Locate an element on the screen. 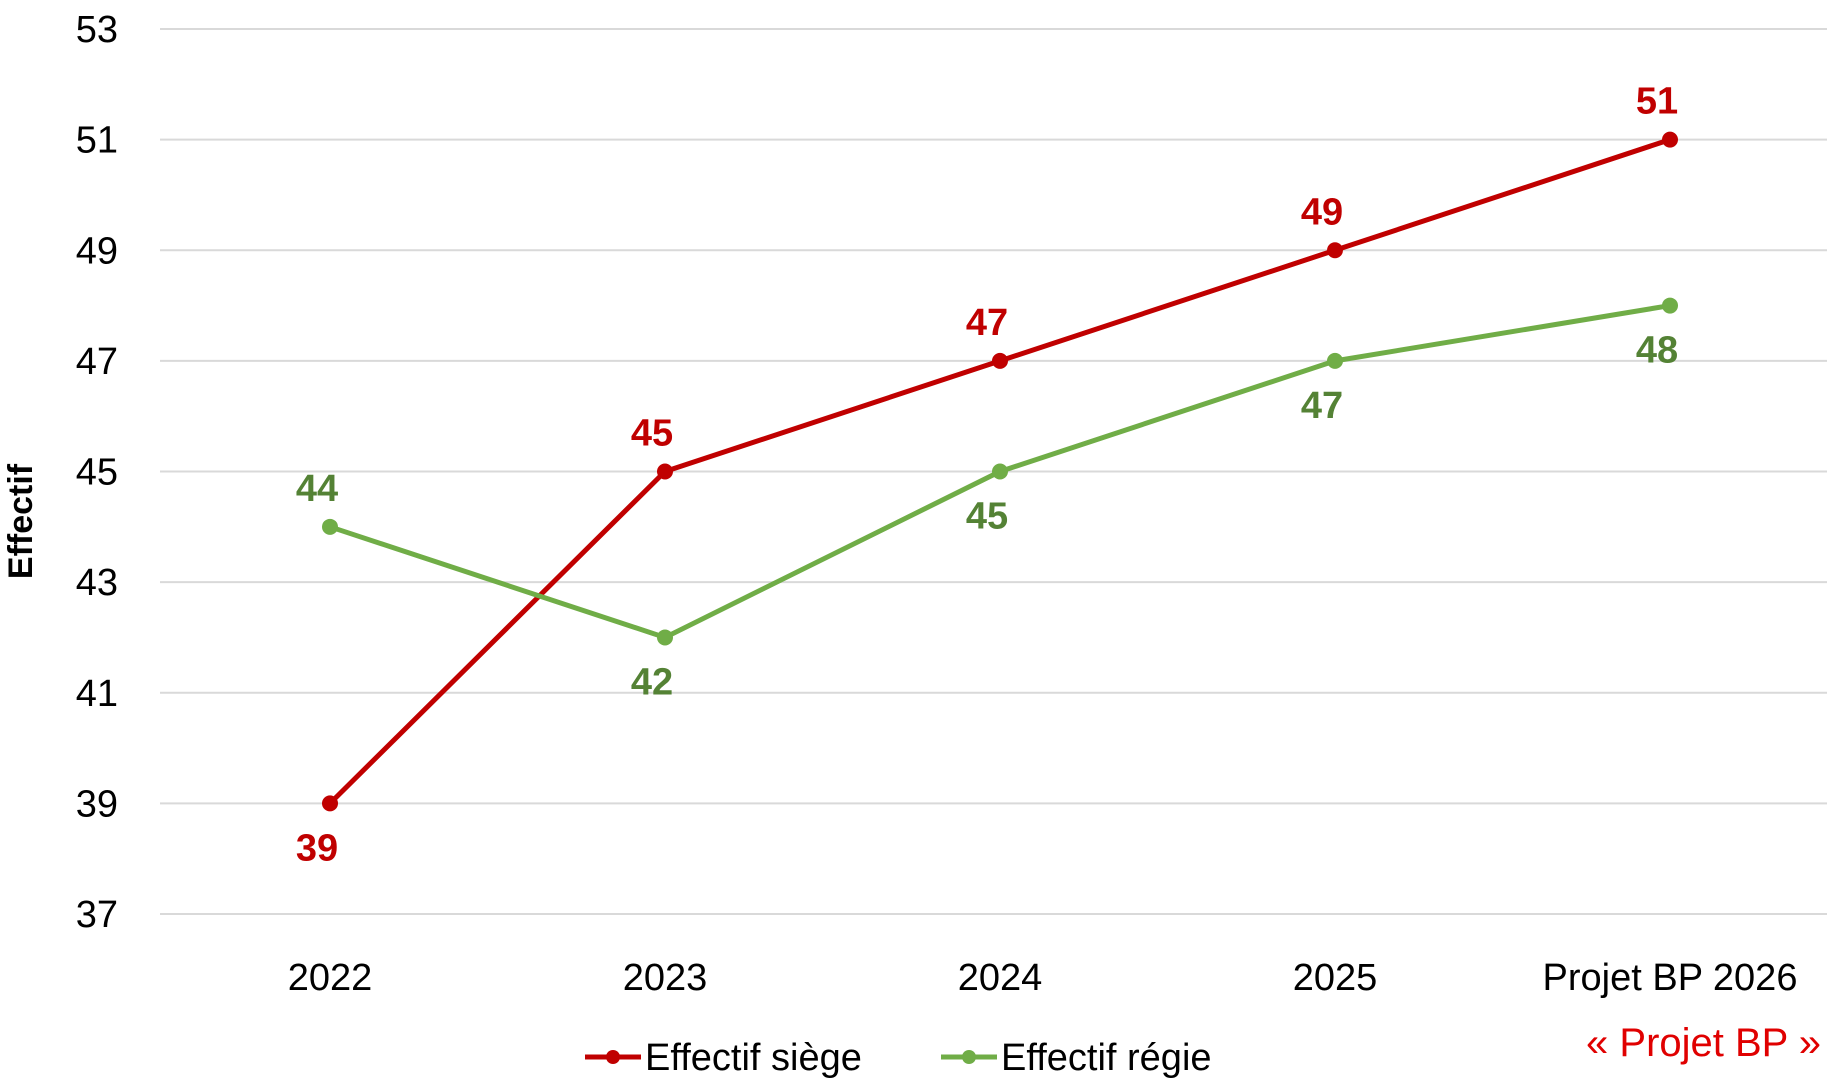 The height and width of the screenshot is (1080, 1827). x-tick-label: 2025 is located at coordinates (1335, 978).